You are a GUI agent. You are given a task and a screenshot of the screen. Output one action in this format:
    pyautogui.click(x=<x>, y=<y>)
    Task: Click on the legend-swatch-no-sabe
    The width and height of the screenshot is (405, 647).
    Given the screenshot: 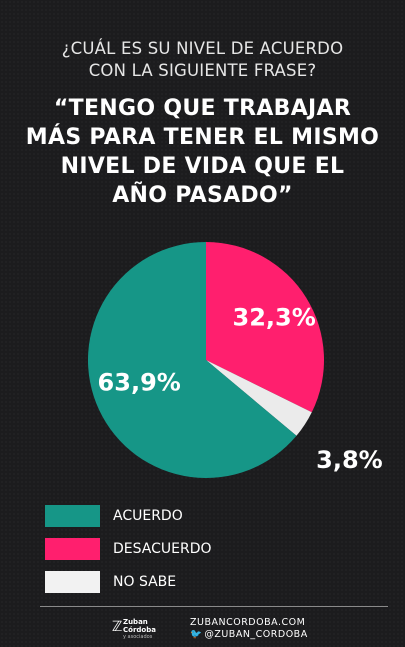 What is the action you would take?
    pyautogui.click(x=72, y=582)
    